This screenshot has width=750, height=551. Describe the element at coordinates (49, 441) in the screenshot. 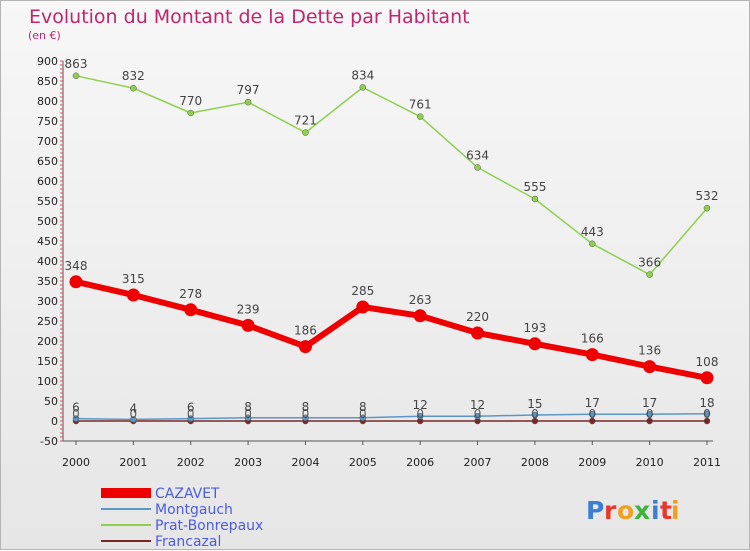

I see `y-tick-label: -50` at that location.